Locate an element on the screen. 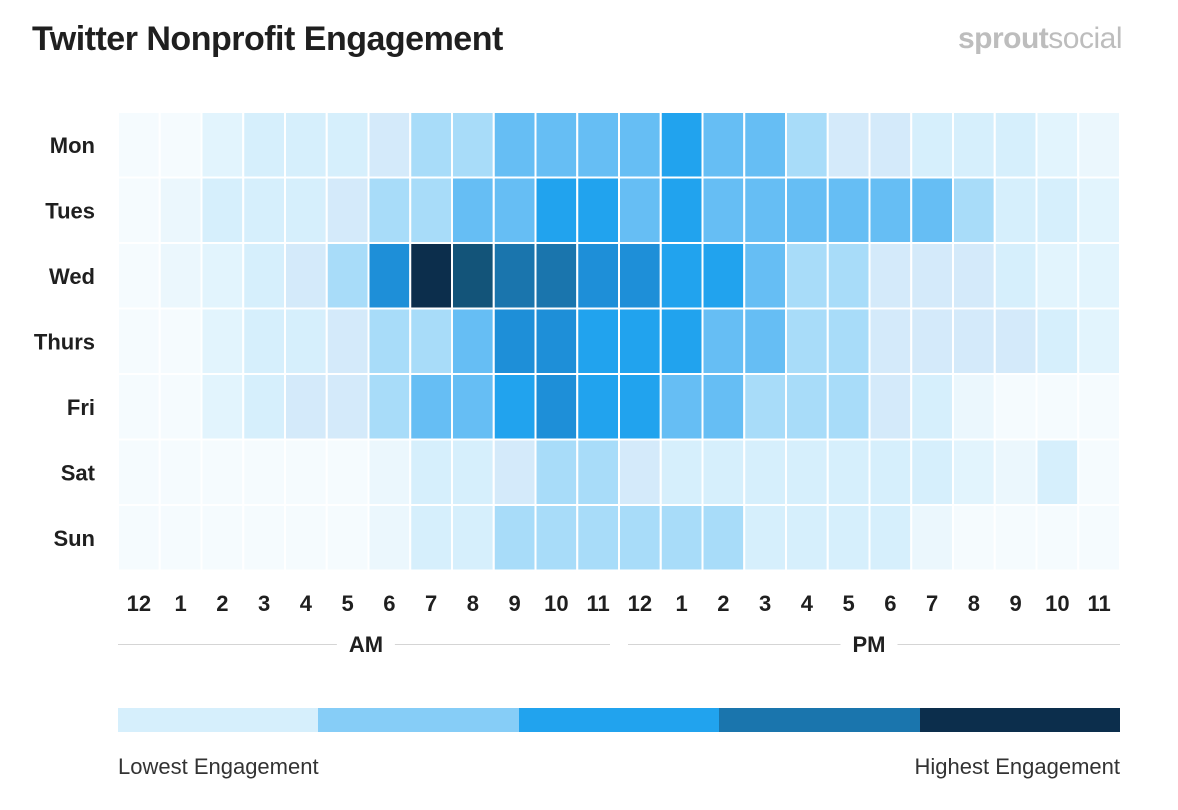  row-label-tues: Tues is located at coordinates (70, 210).